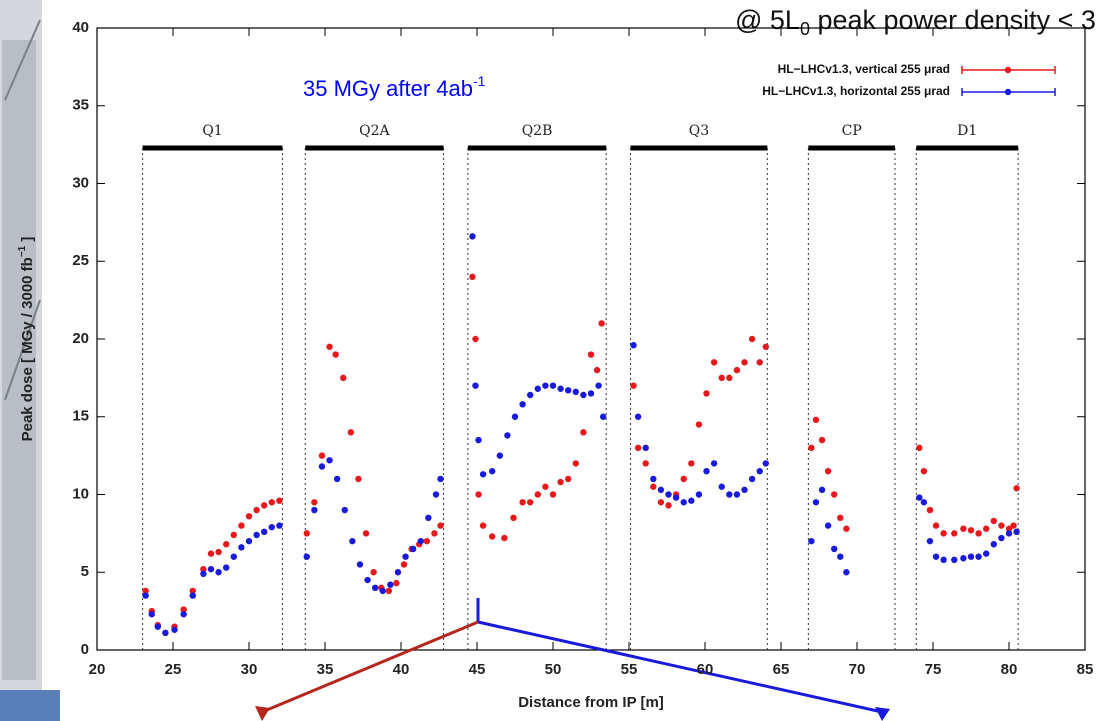  What do you see at coordinates (805, 29) in the screenshot?
I see `title-sub: 0` at bounding box center [805, 29].